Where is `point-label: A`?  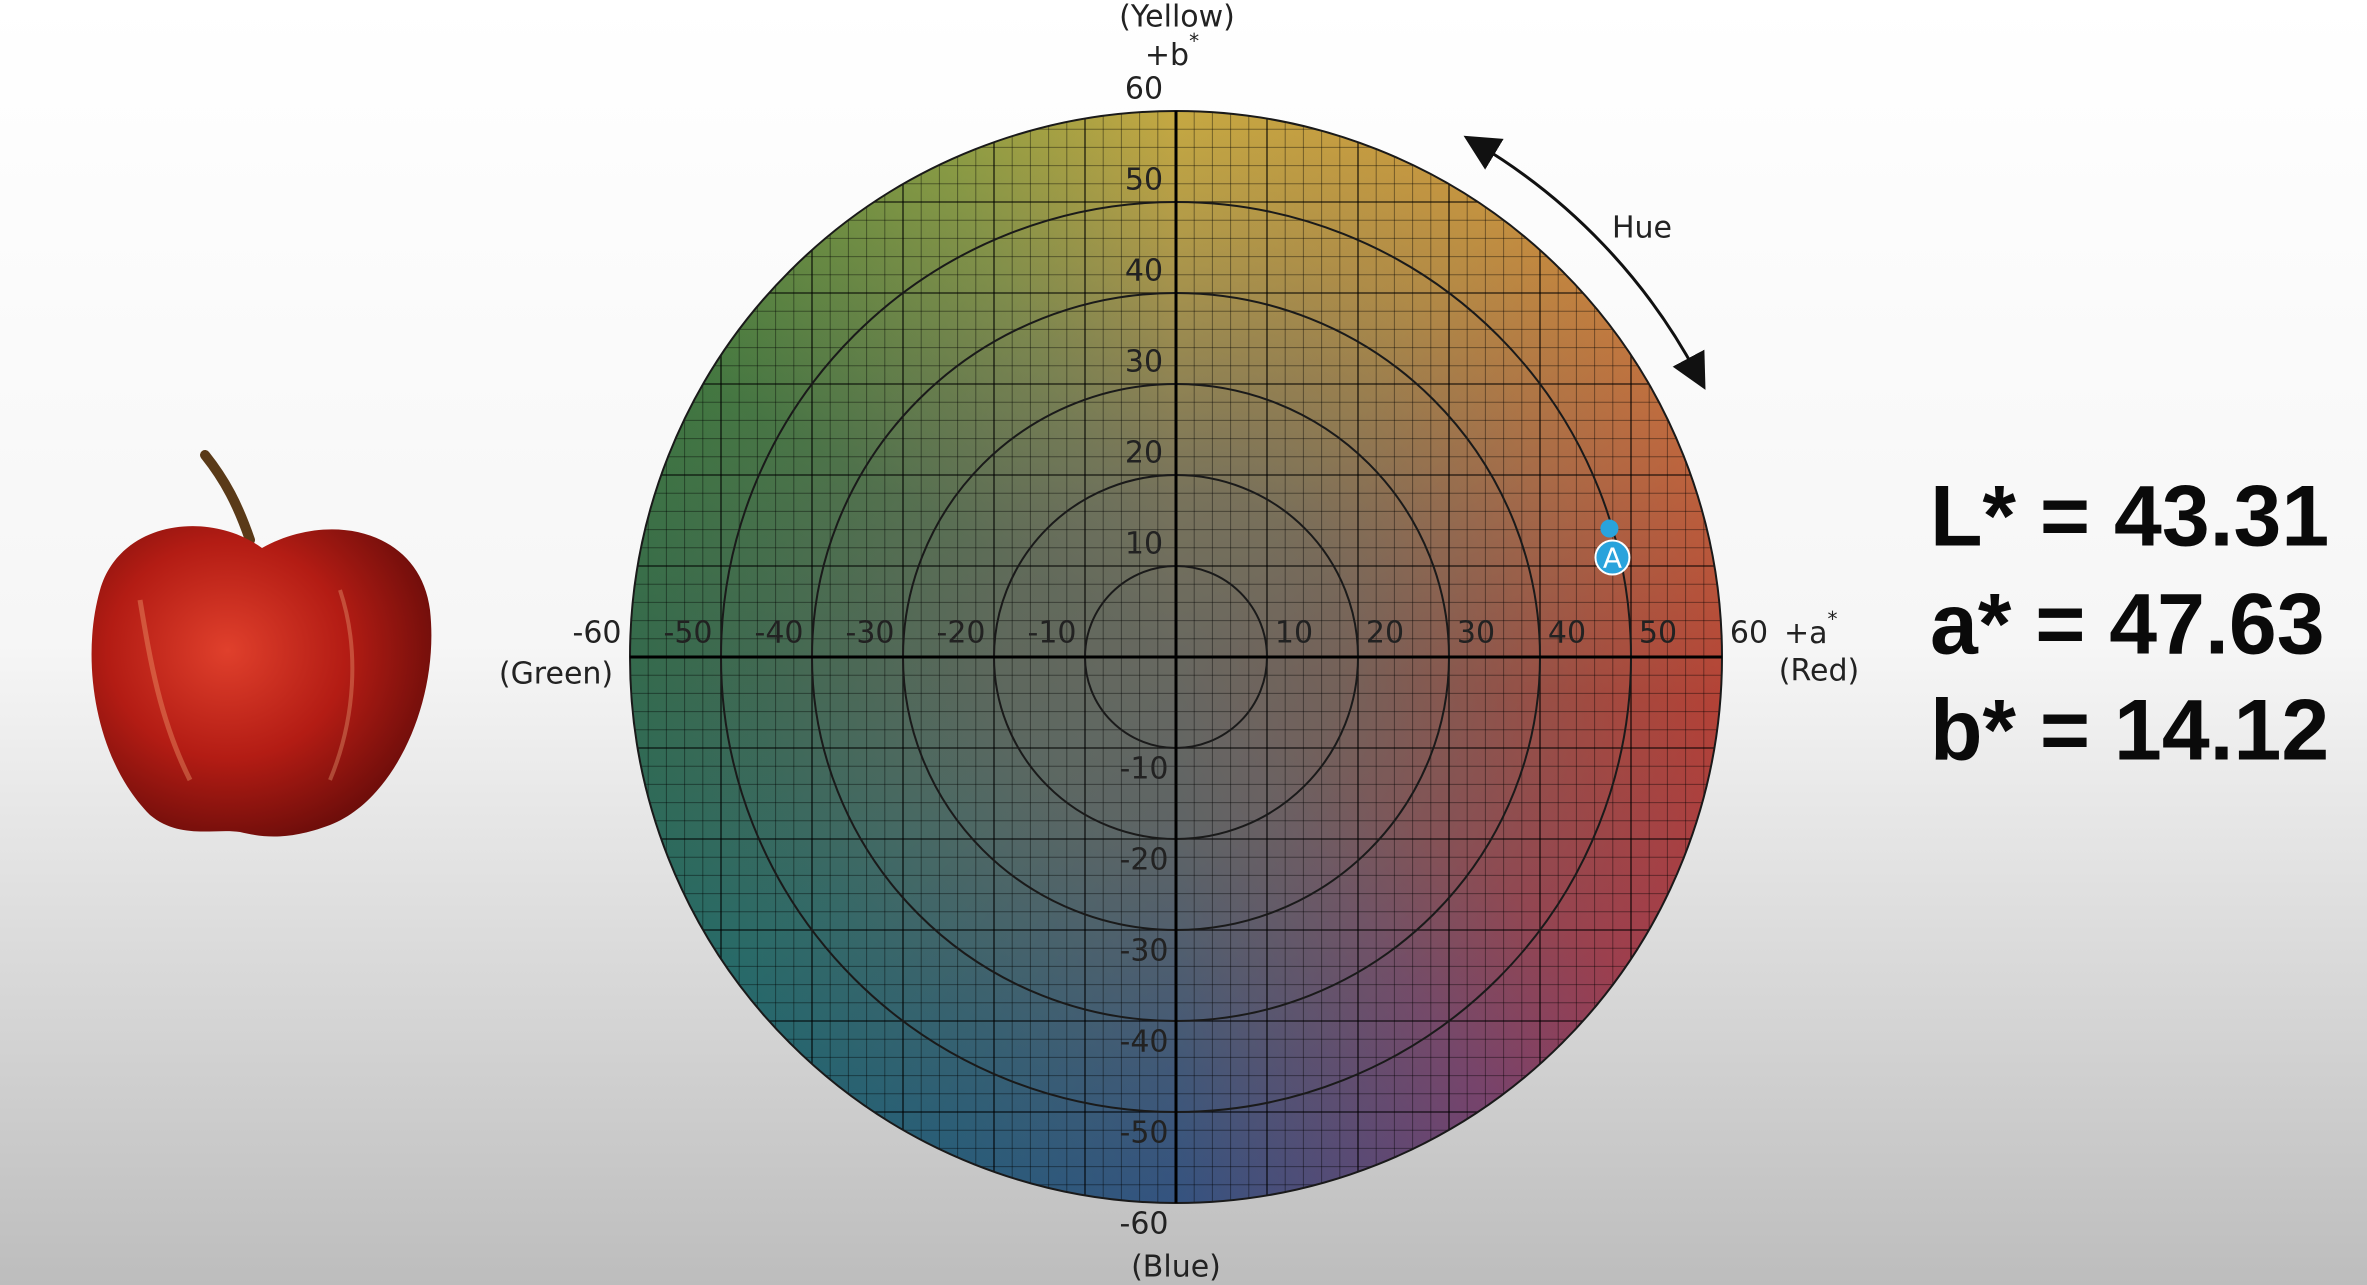 point-label: A is located at coordinates (1612, 558).